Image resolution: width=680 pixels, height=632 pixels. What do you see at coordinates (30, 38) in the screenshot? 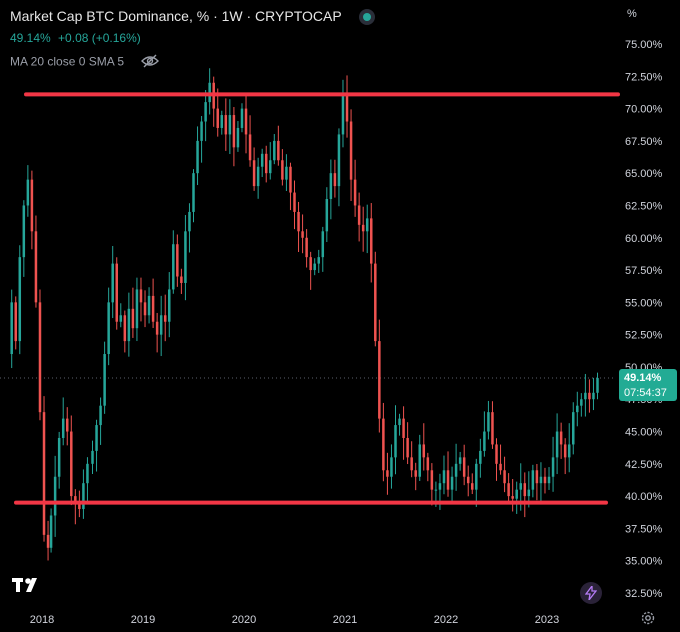
I see `last-value: 49.14%` at bounding box center [30, 38].